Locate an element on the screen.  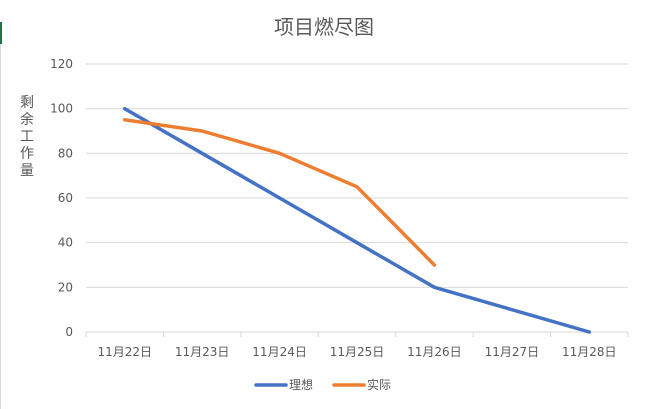
x-tick-label: 11月25日 is located at coordinates (357, 352).